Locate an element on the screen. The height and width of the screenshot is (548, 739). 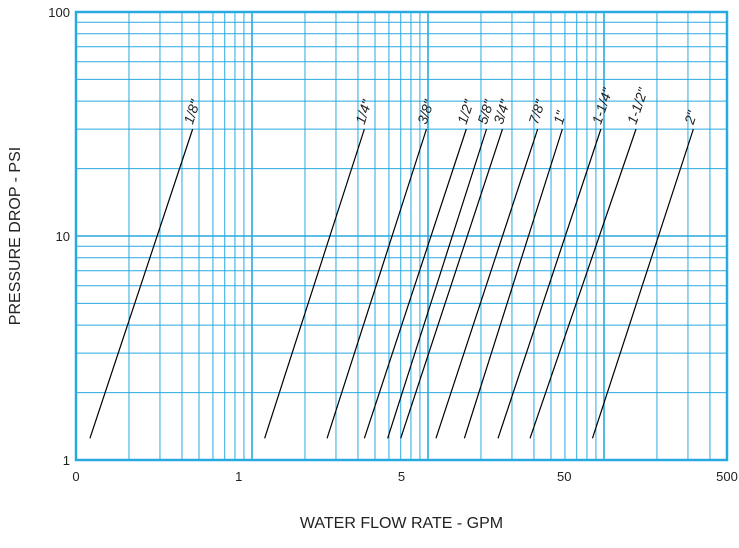
y-tick-labels: 1 10 100 is located at coordinates (59, 236).